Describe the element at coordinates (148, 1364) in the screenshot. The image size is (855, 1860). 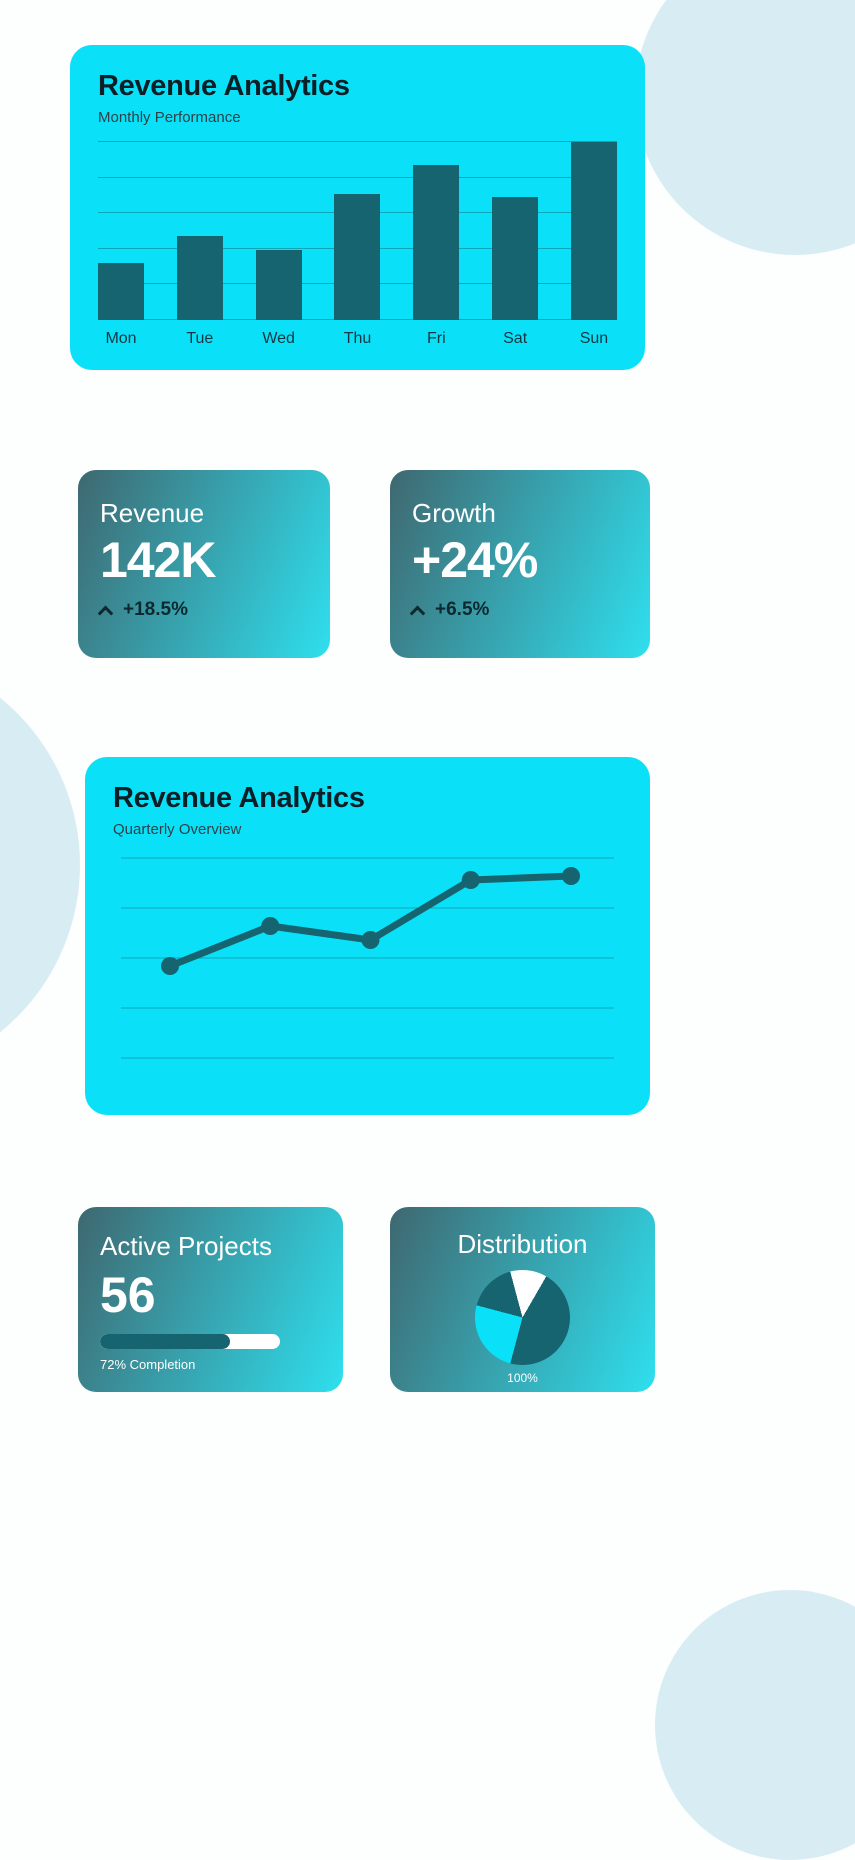
I see `progress-label: 72% Completion` at that location.